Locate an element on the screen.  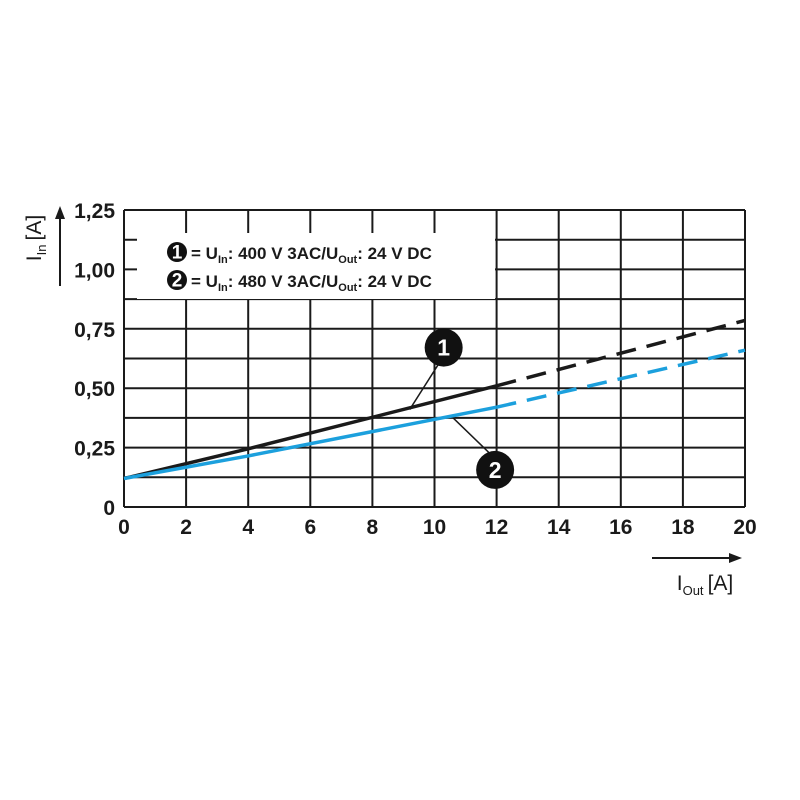
legend-label-1-part1: = U is located at coordinates (204, 253).